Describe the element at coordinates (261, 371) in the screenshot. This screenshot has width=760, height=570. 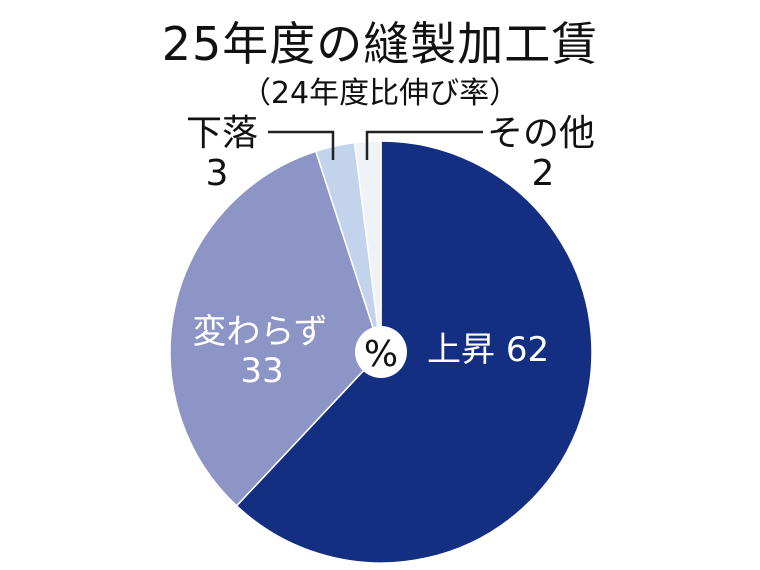
I see `slice-value-same: 33` at that location.